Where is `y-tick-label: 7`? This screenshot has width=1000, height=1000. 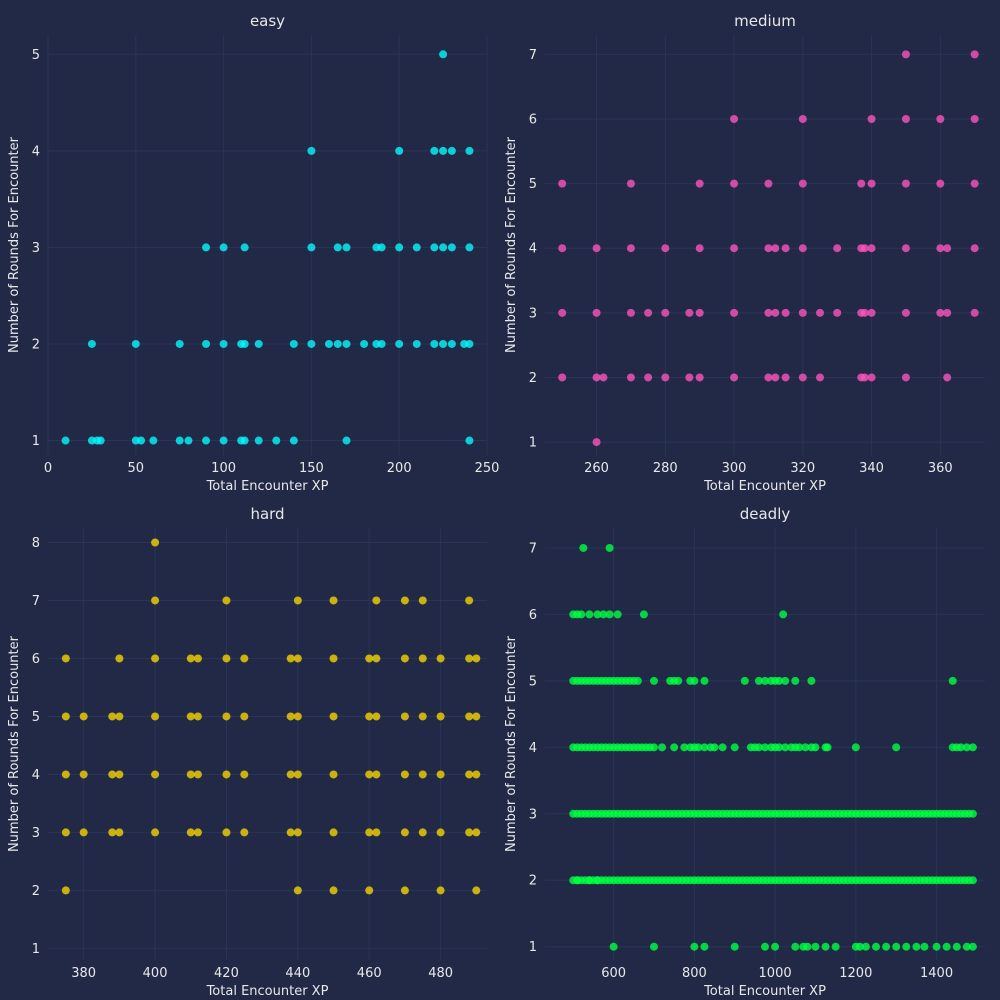
y-tick-label: 7 is located at coordinates (36, 601).